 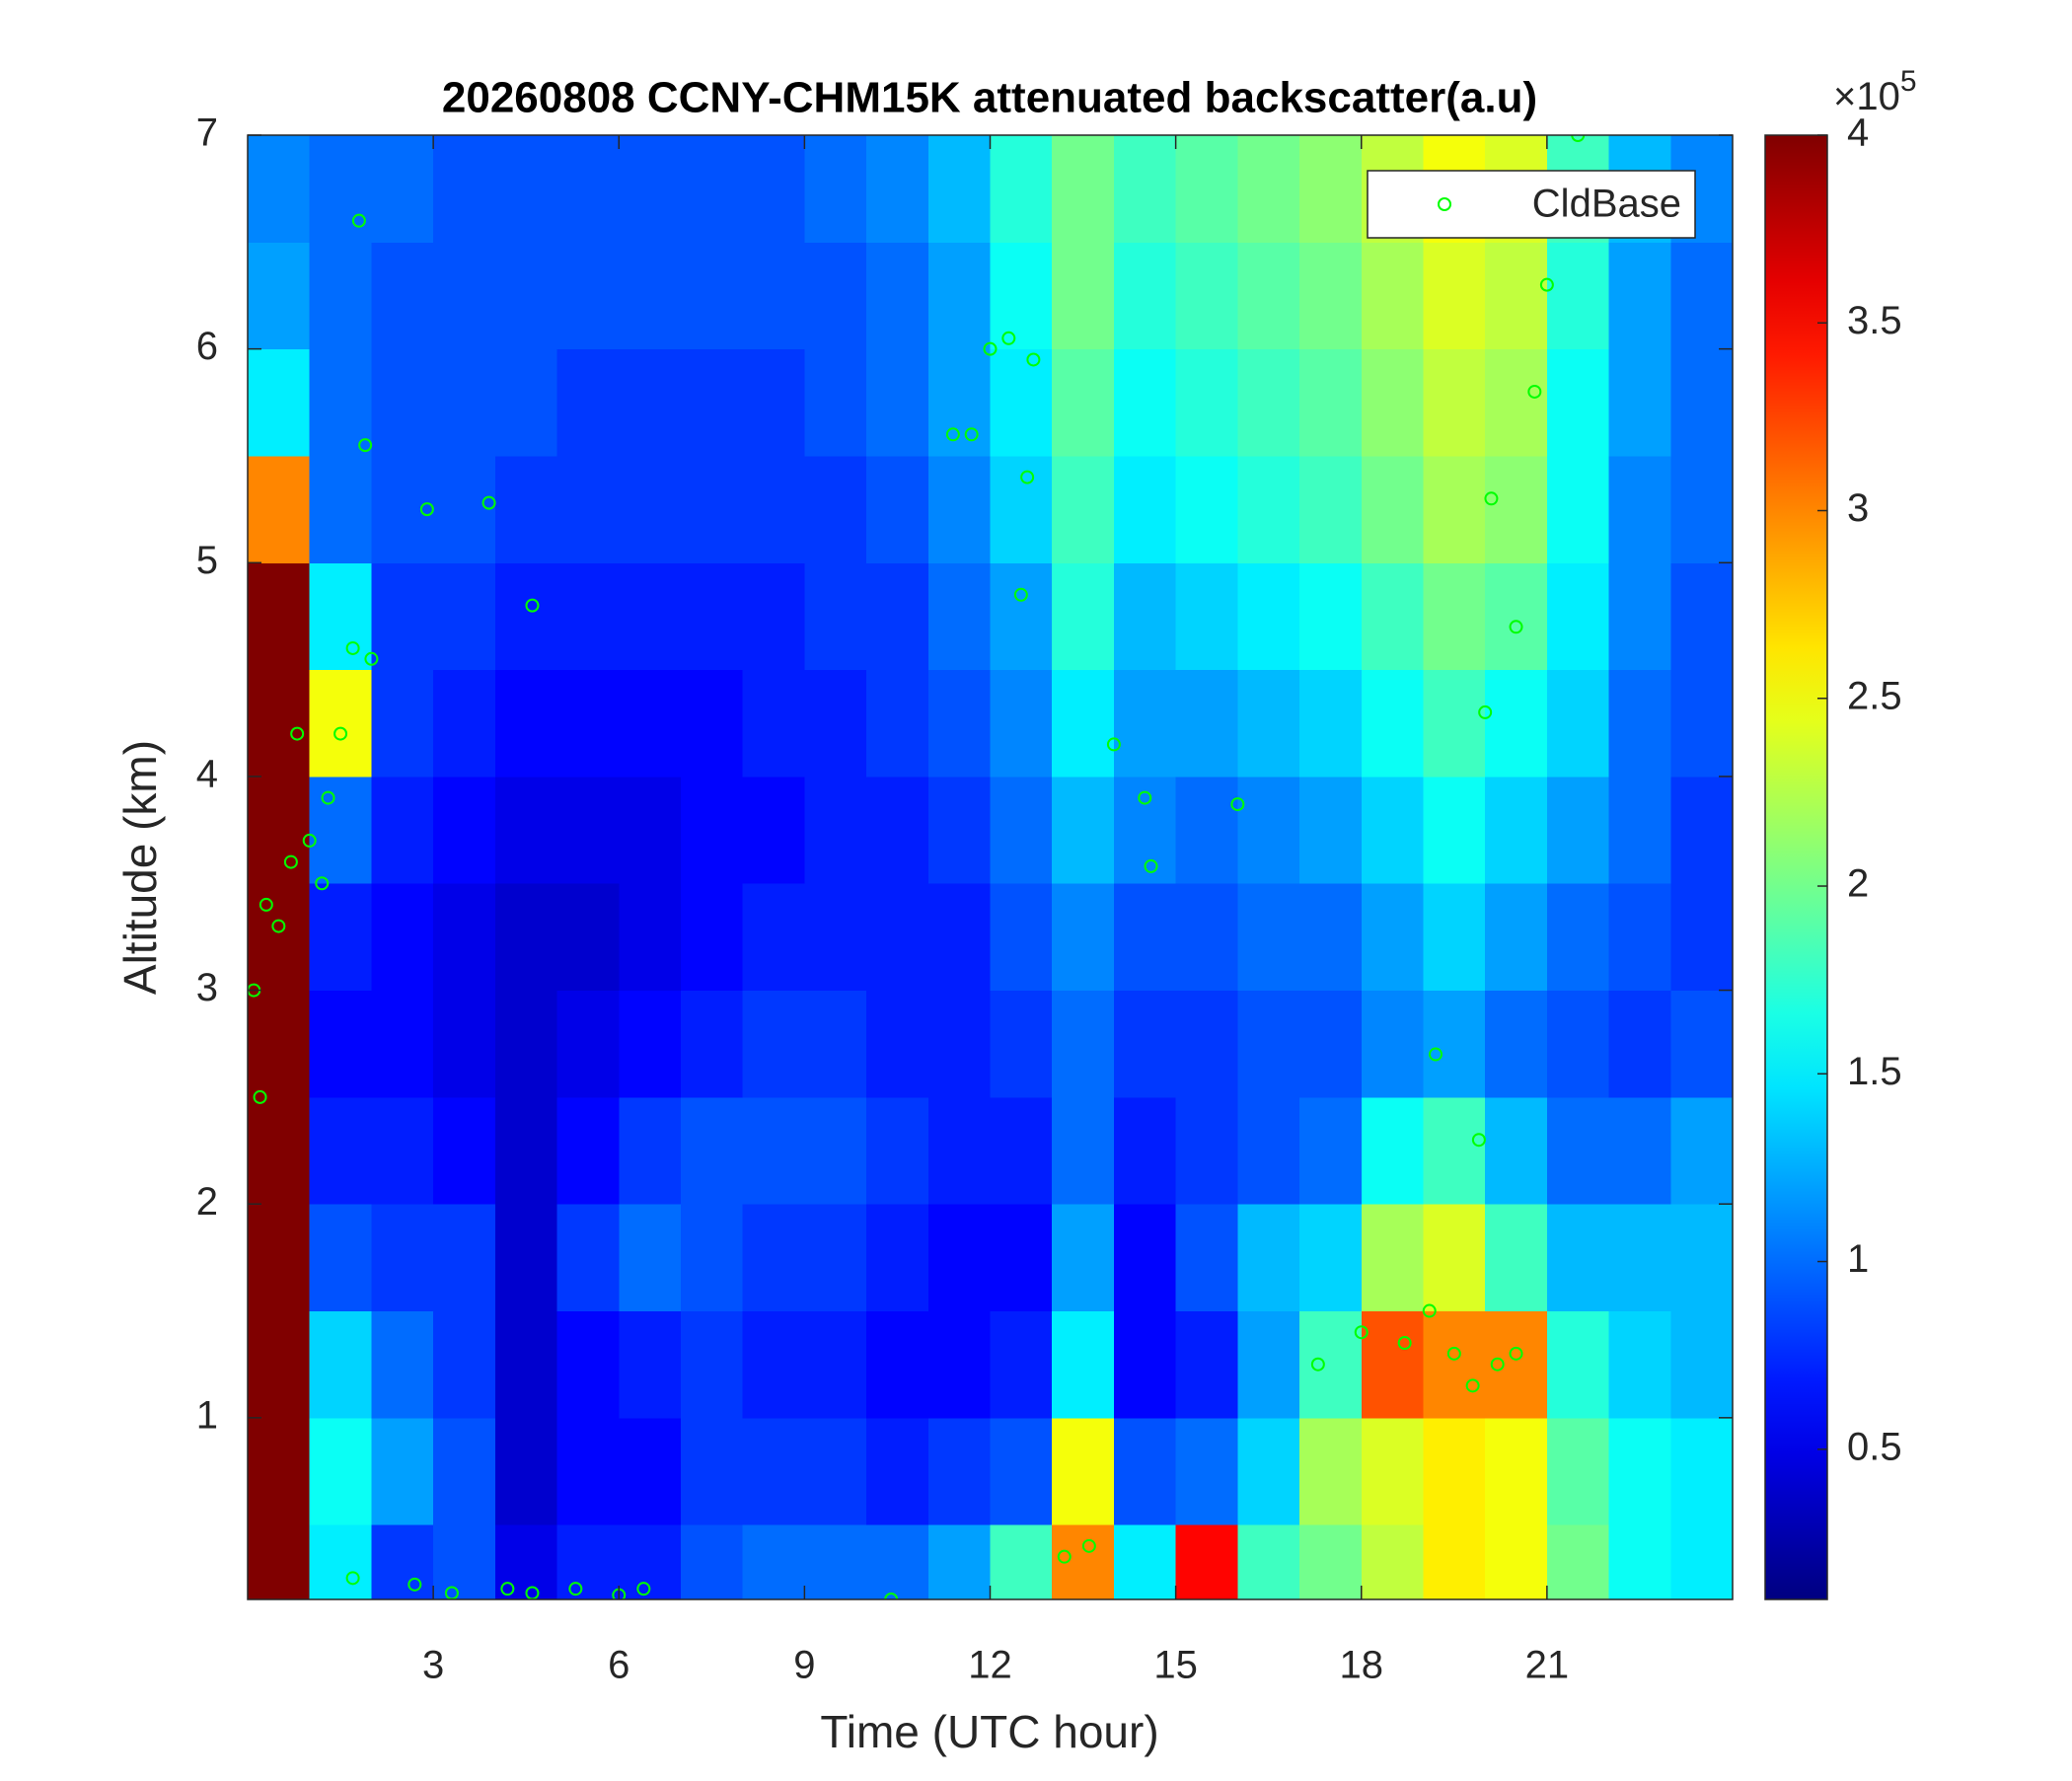 I want to click on y-tick-label: 3, so click(x=207, y=988).